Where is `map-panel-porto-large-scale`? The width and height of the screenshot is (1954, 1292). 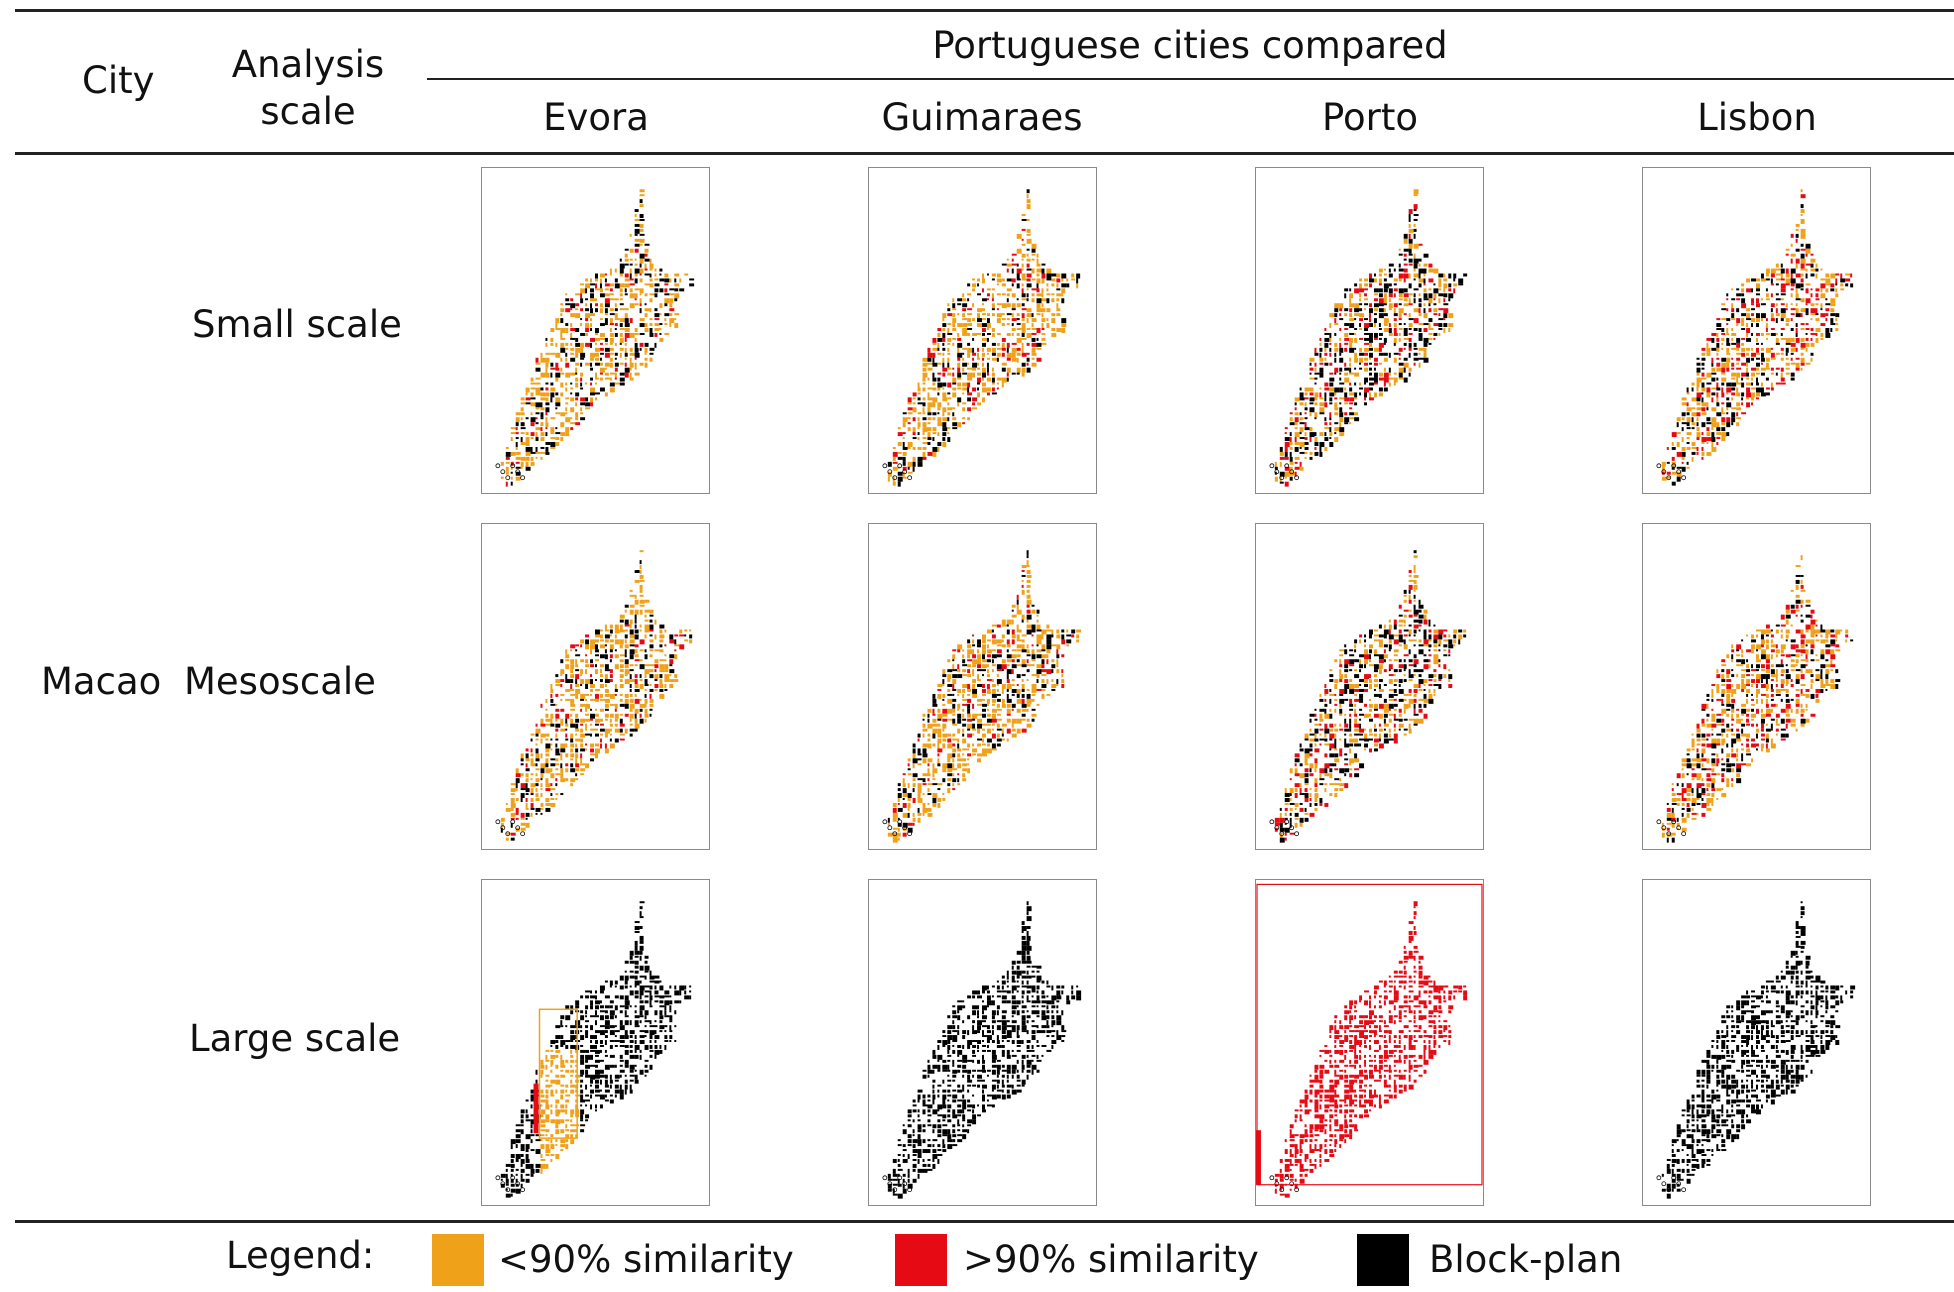 map-panel-porto-large-scale is located at coordinates (1369, 1042).